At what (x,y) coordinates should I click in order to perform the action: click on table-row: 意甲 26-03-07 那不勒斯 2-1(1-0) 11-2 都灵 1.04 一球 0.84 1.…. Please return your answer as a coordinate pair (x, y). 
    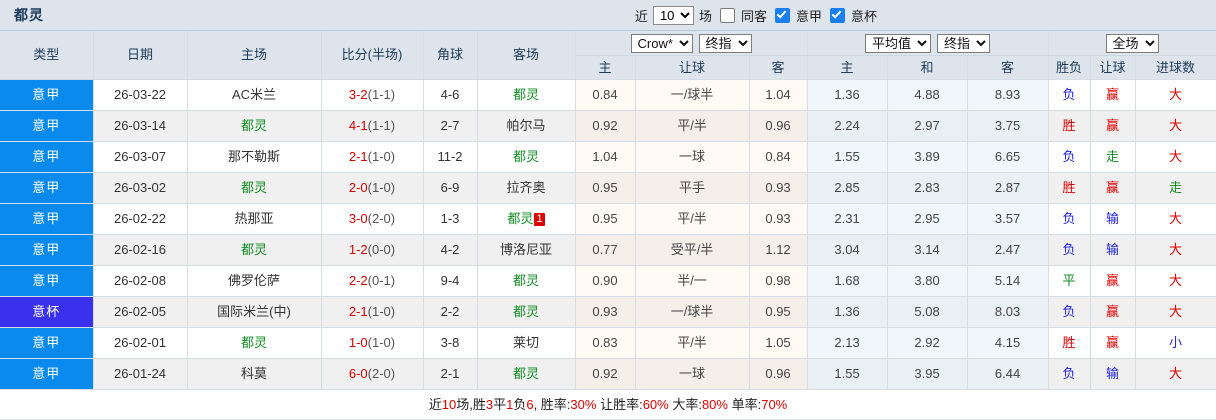
    Looking at the image, I should click on (608, 157).